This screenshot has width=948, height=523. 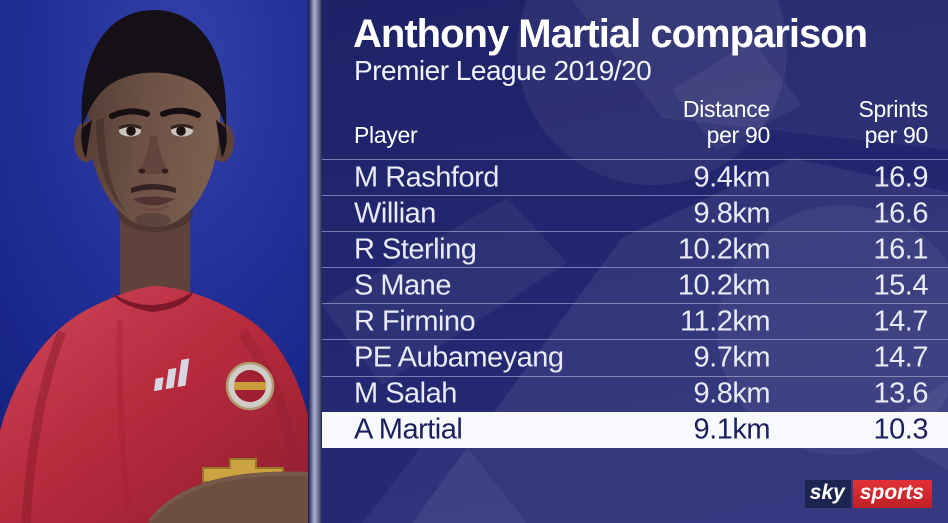 I want to click on sky-sports-logo: sky sports, so click(x=868, y=494).